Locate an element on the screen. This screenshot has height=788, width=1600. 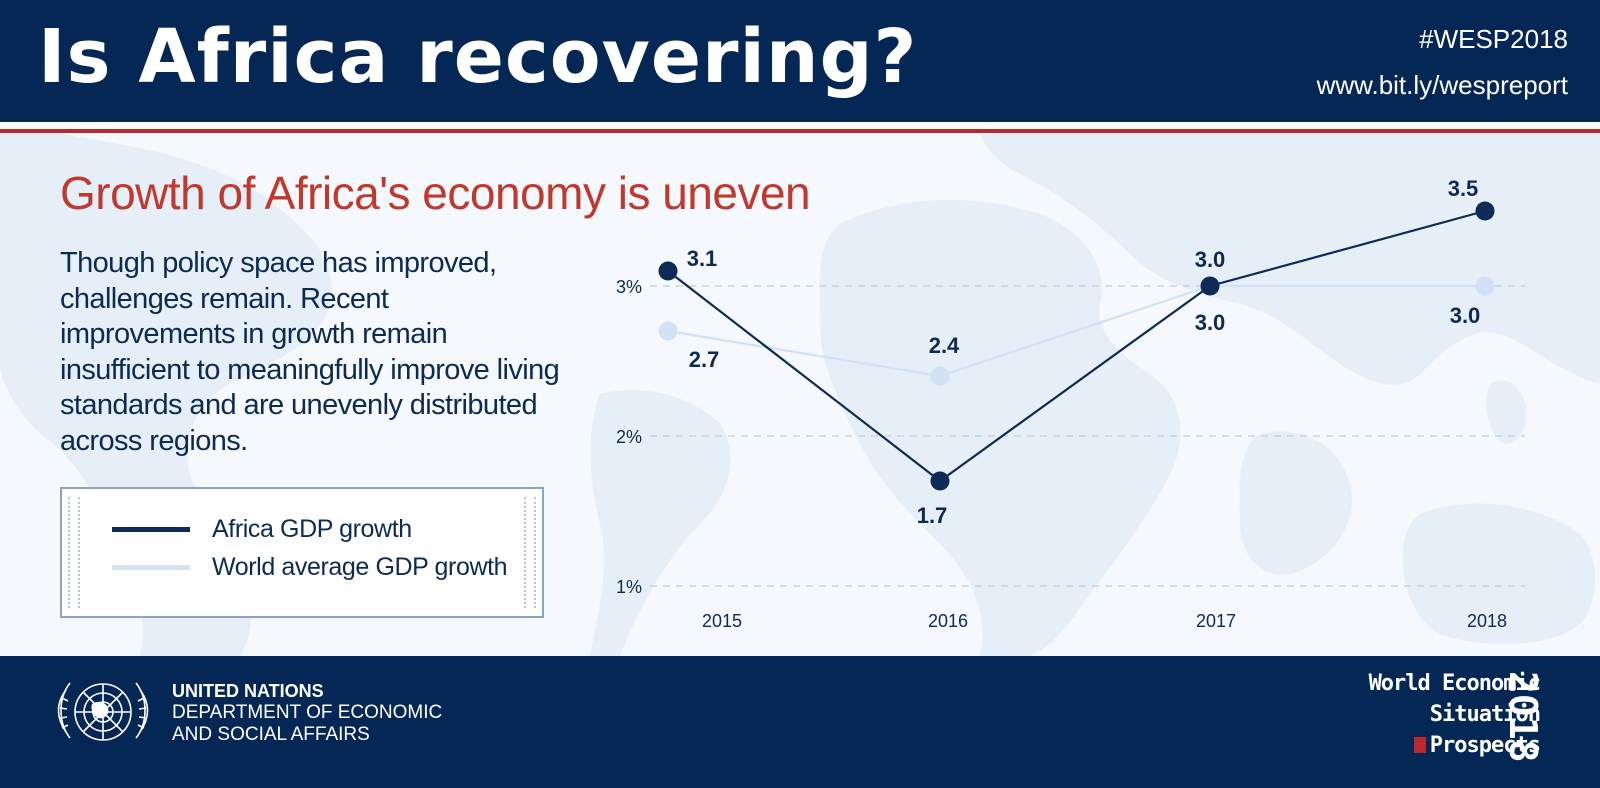
data-label-world: 2.7 is located at coordinates (704, 359).